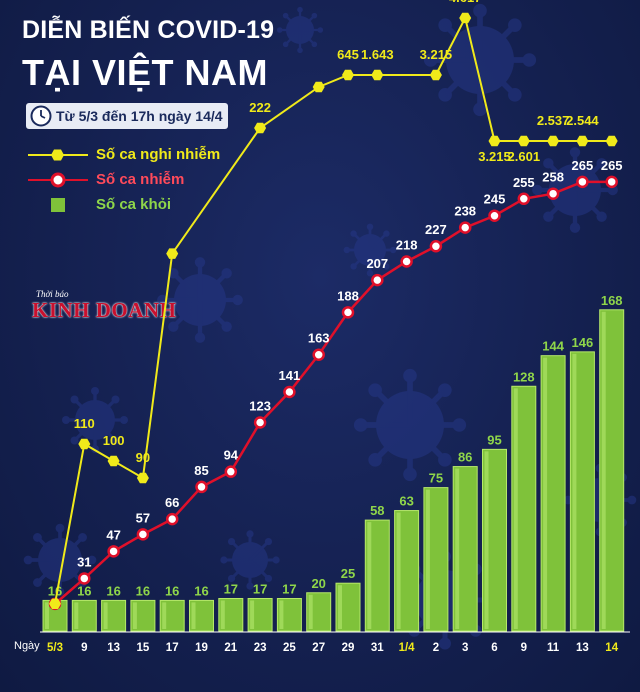 This screenshot has width=640, height=692. Describe the element at coordinates (113, 534) in the screenshot. I see `confirmed-label: 47` at that location.